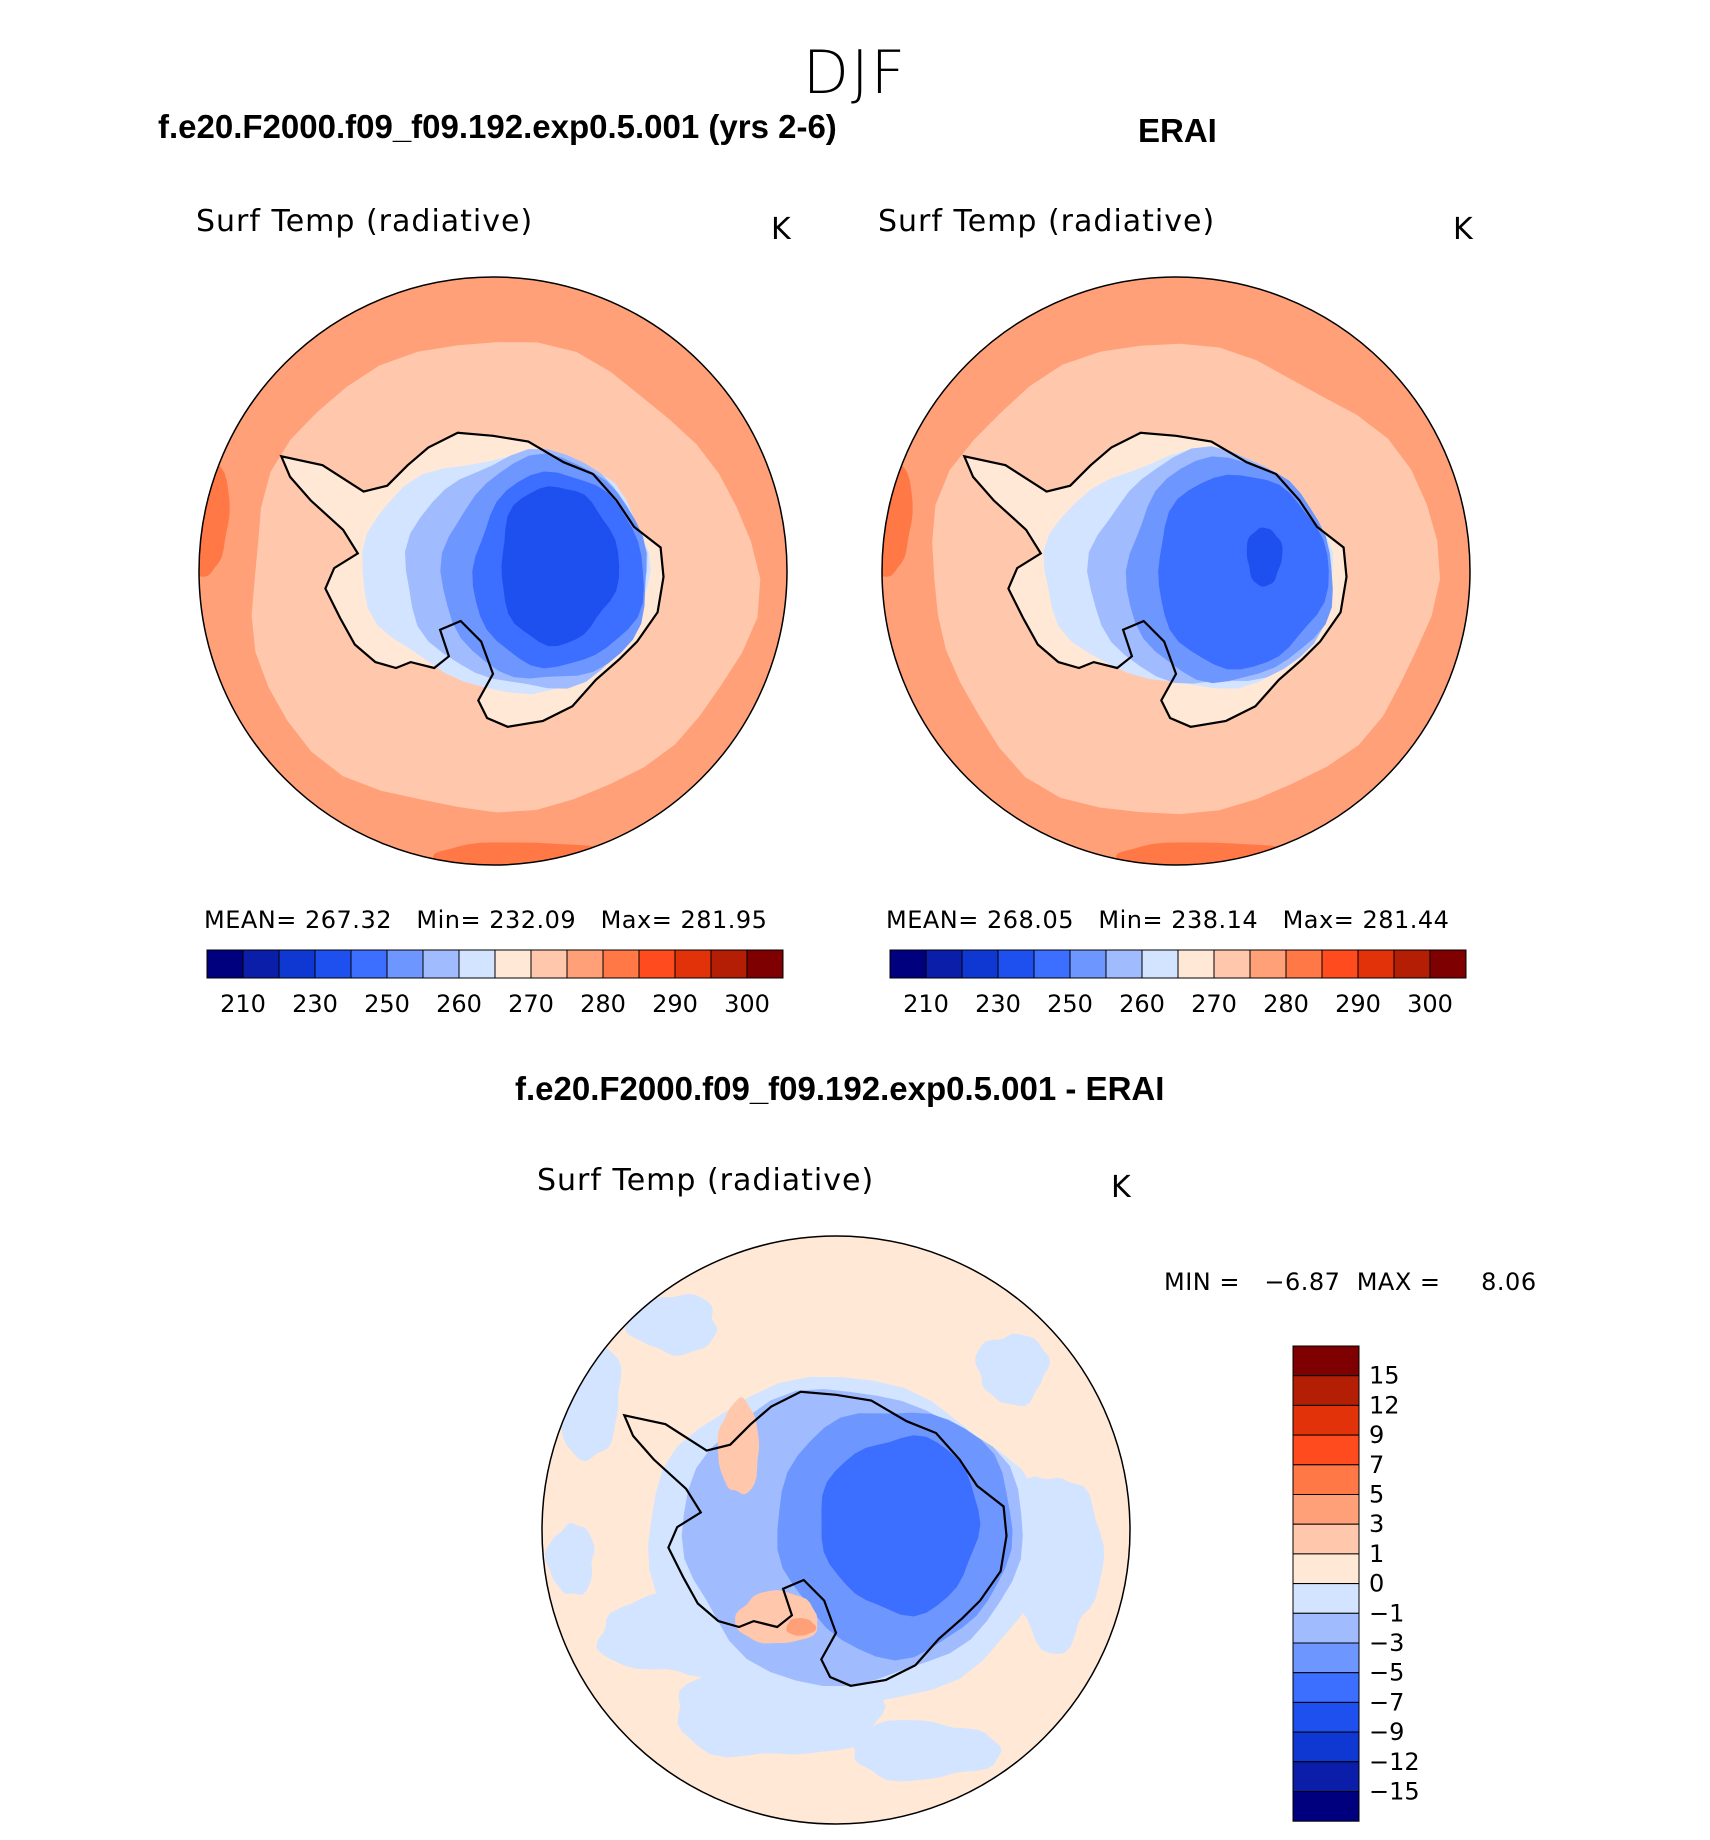  What do you see at coordinates (801, 1627) in the screenshot?
I see `diff-warm-core` at bounding box center [801, 1627].